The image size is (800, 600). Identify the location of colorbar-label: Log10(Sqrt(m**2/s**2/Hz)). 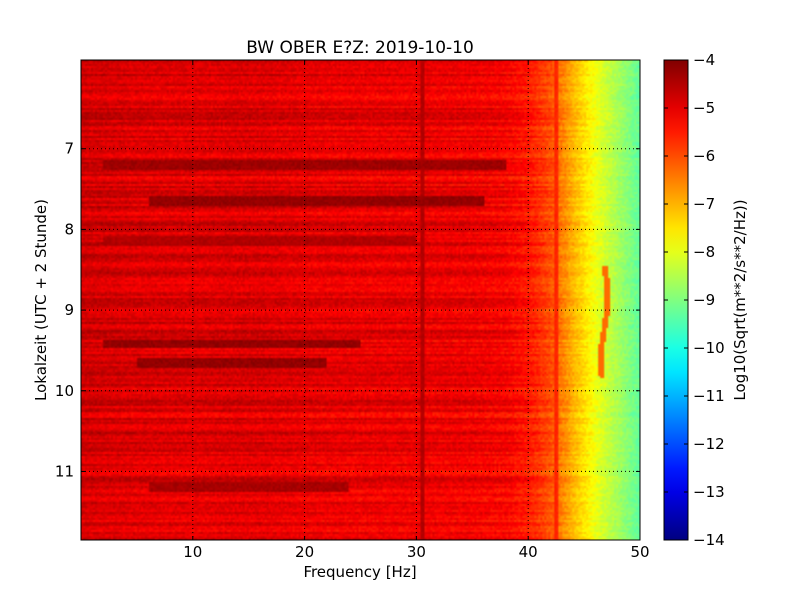
(740, 299).